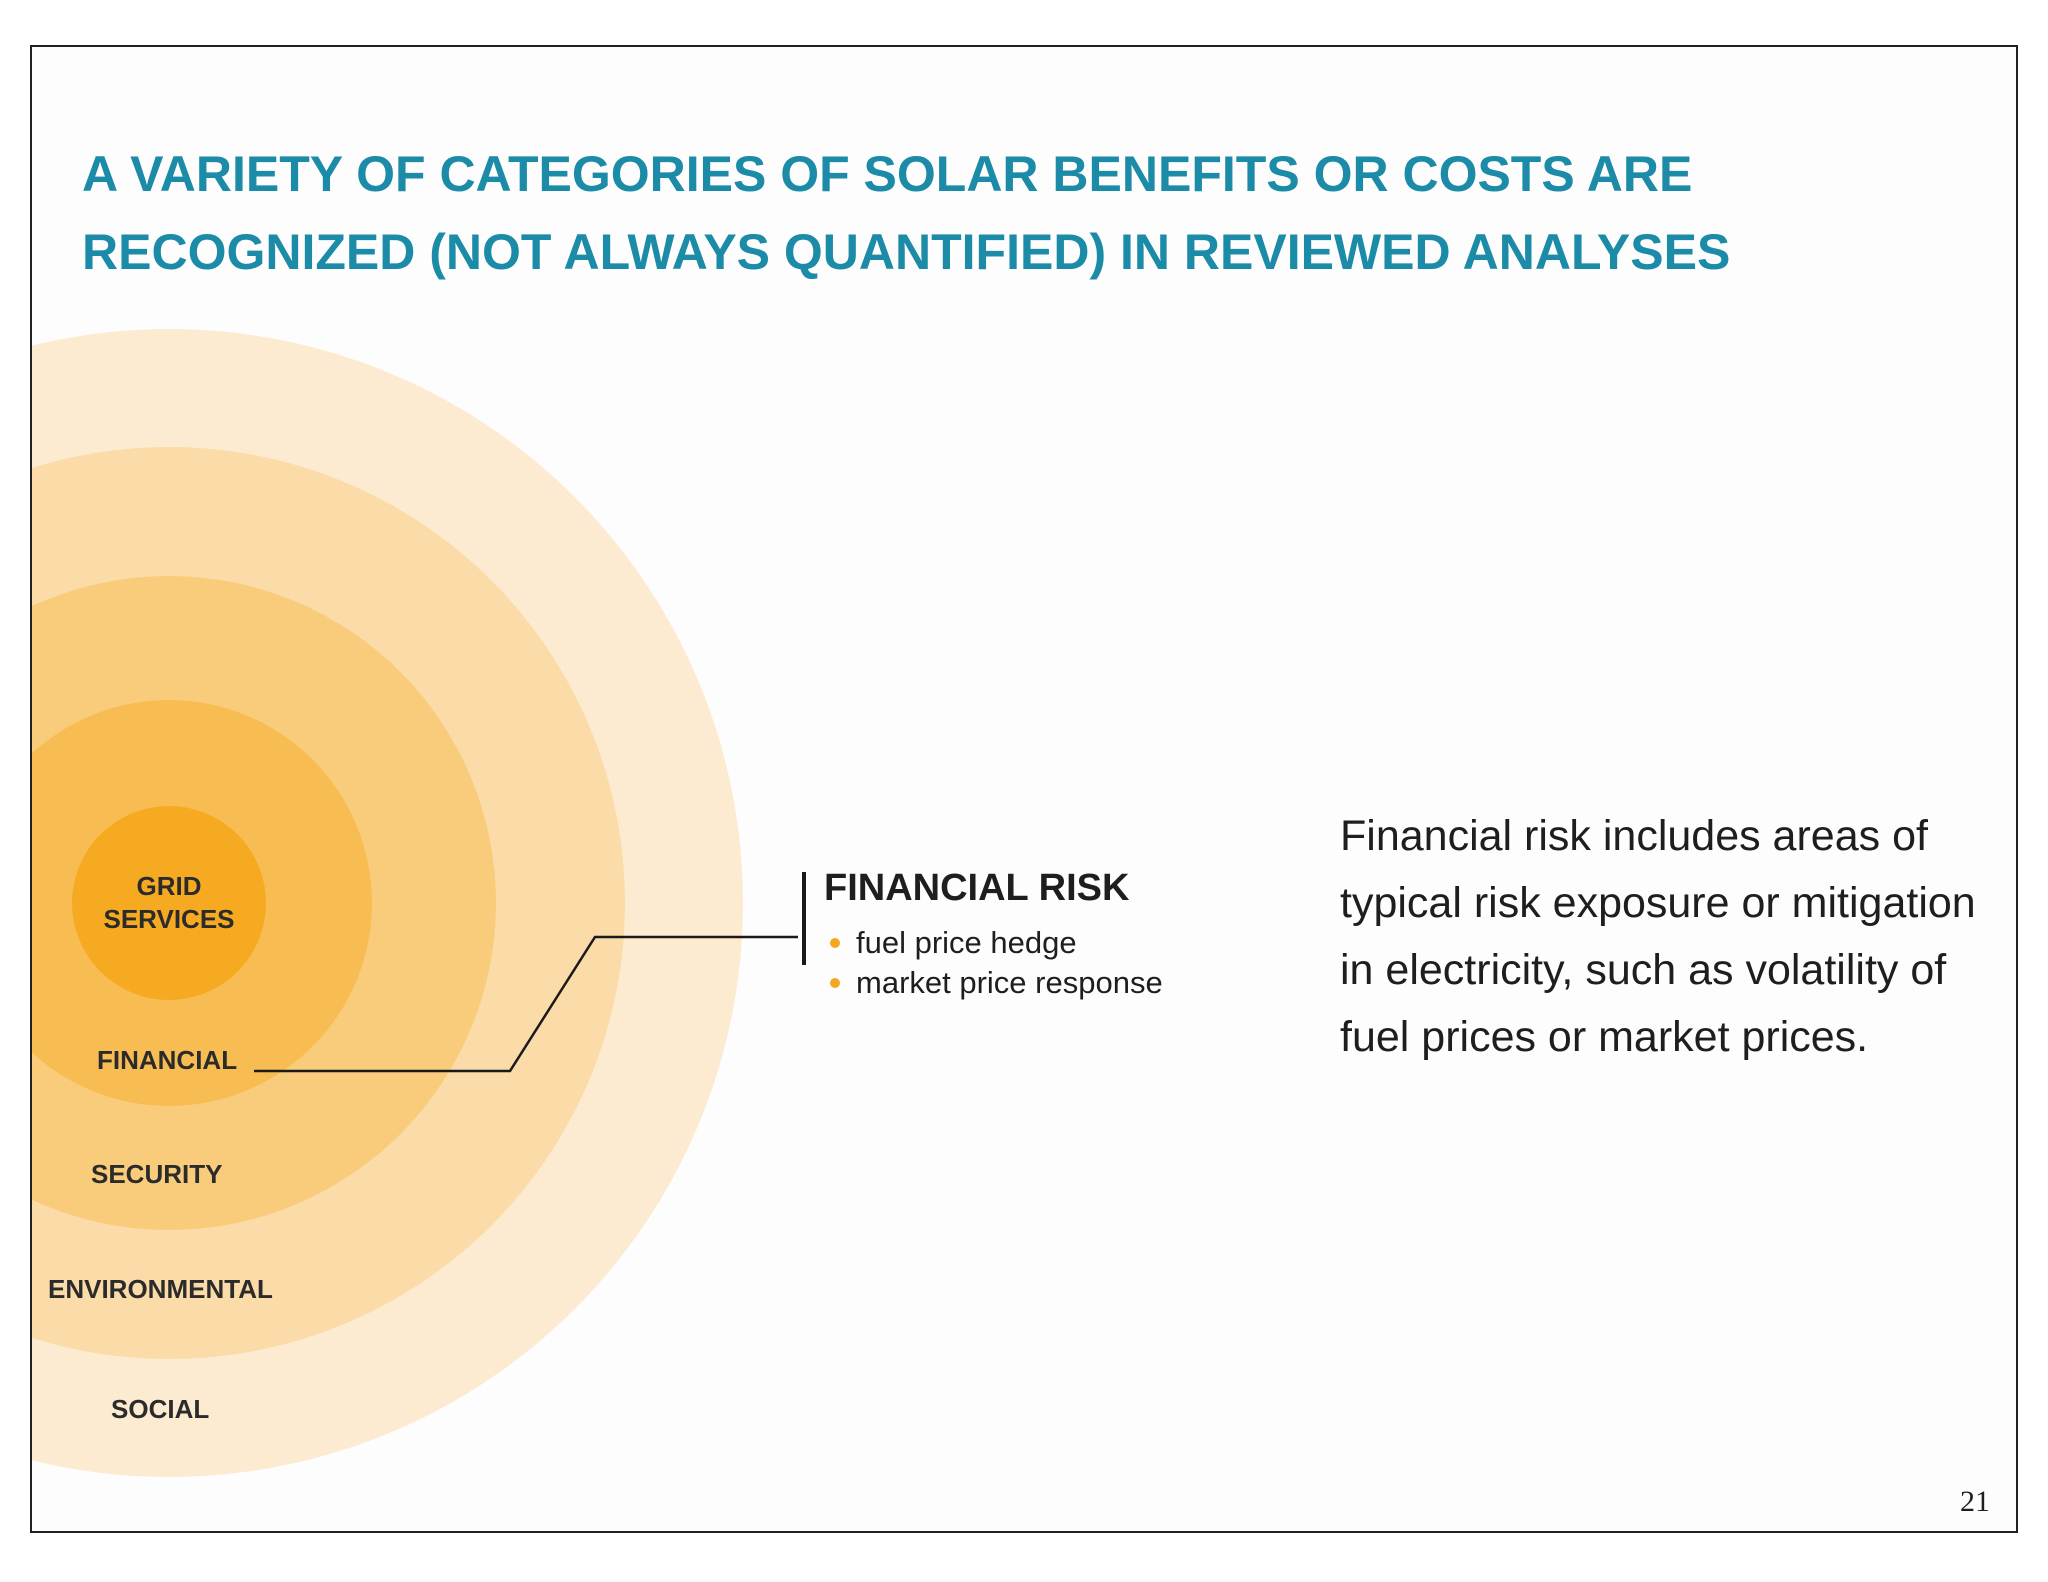  What do you see at coordinates (160, 1289) in the screenshot?
I see `ring-label-environmental: ENVIRONMENTAL` at bounding box center [160, 1289].